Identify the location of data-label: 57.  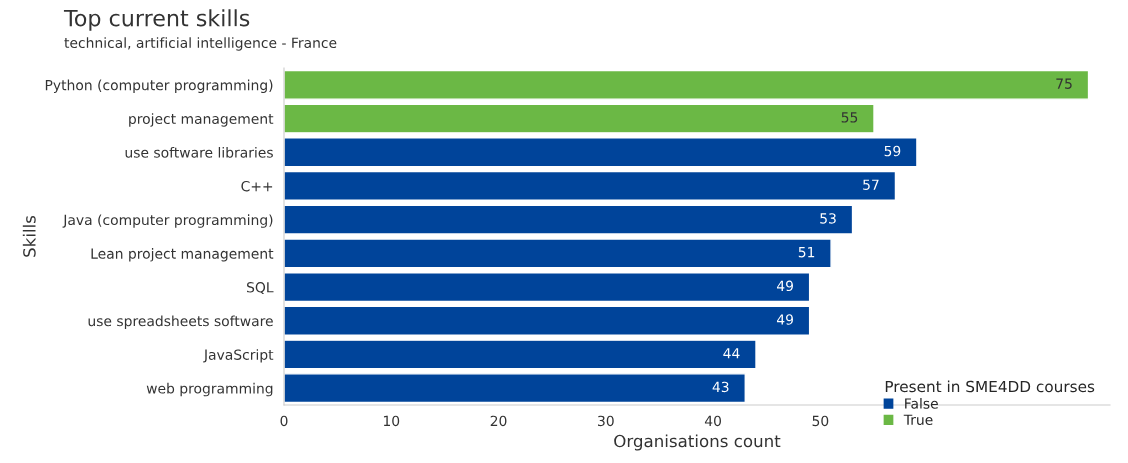
(871, 184).